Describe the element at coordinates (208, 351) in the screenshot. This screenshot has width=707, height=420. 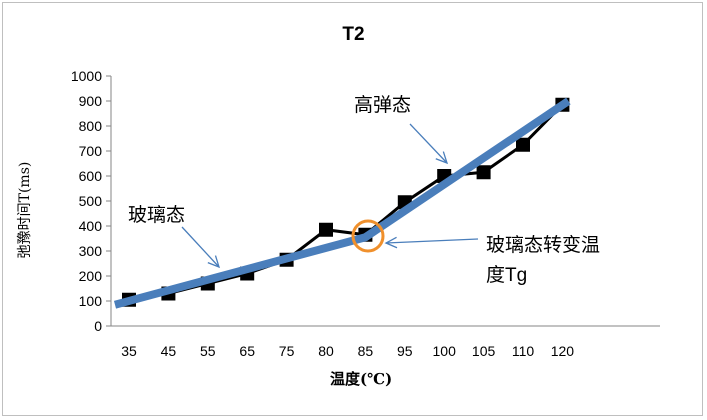
I see `x-tick-label: 55` at that location.